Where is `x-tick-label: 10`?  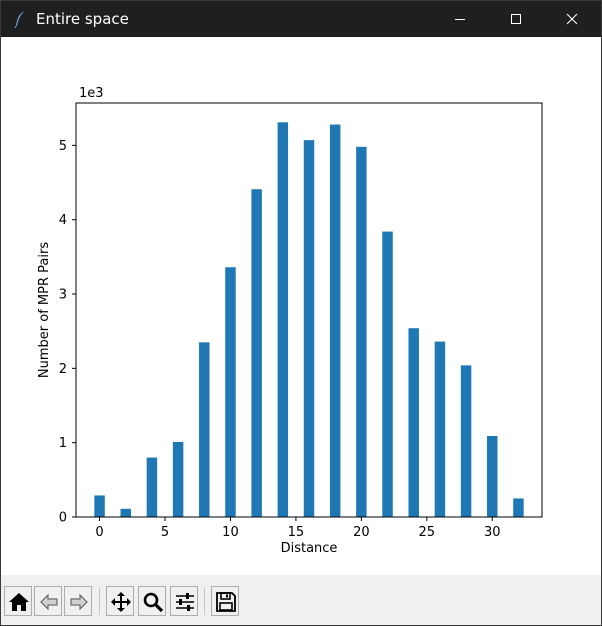 x-tick-label: 10 is located at coordinates (230, 532).